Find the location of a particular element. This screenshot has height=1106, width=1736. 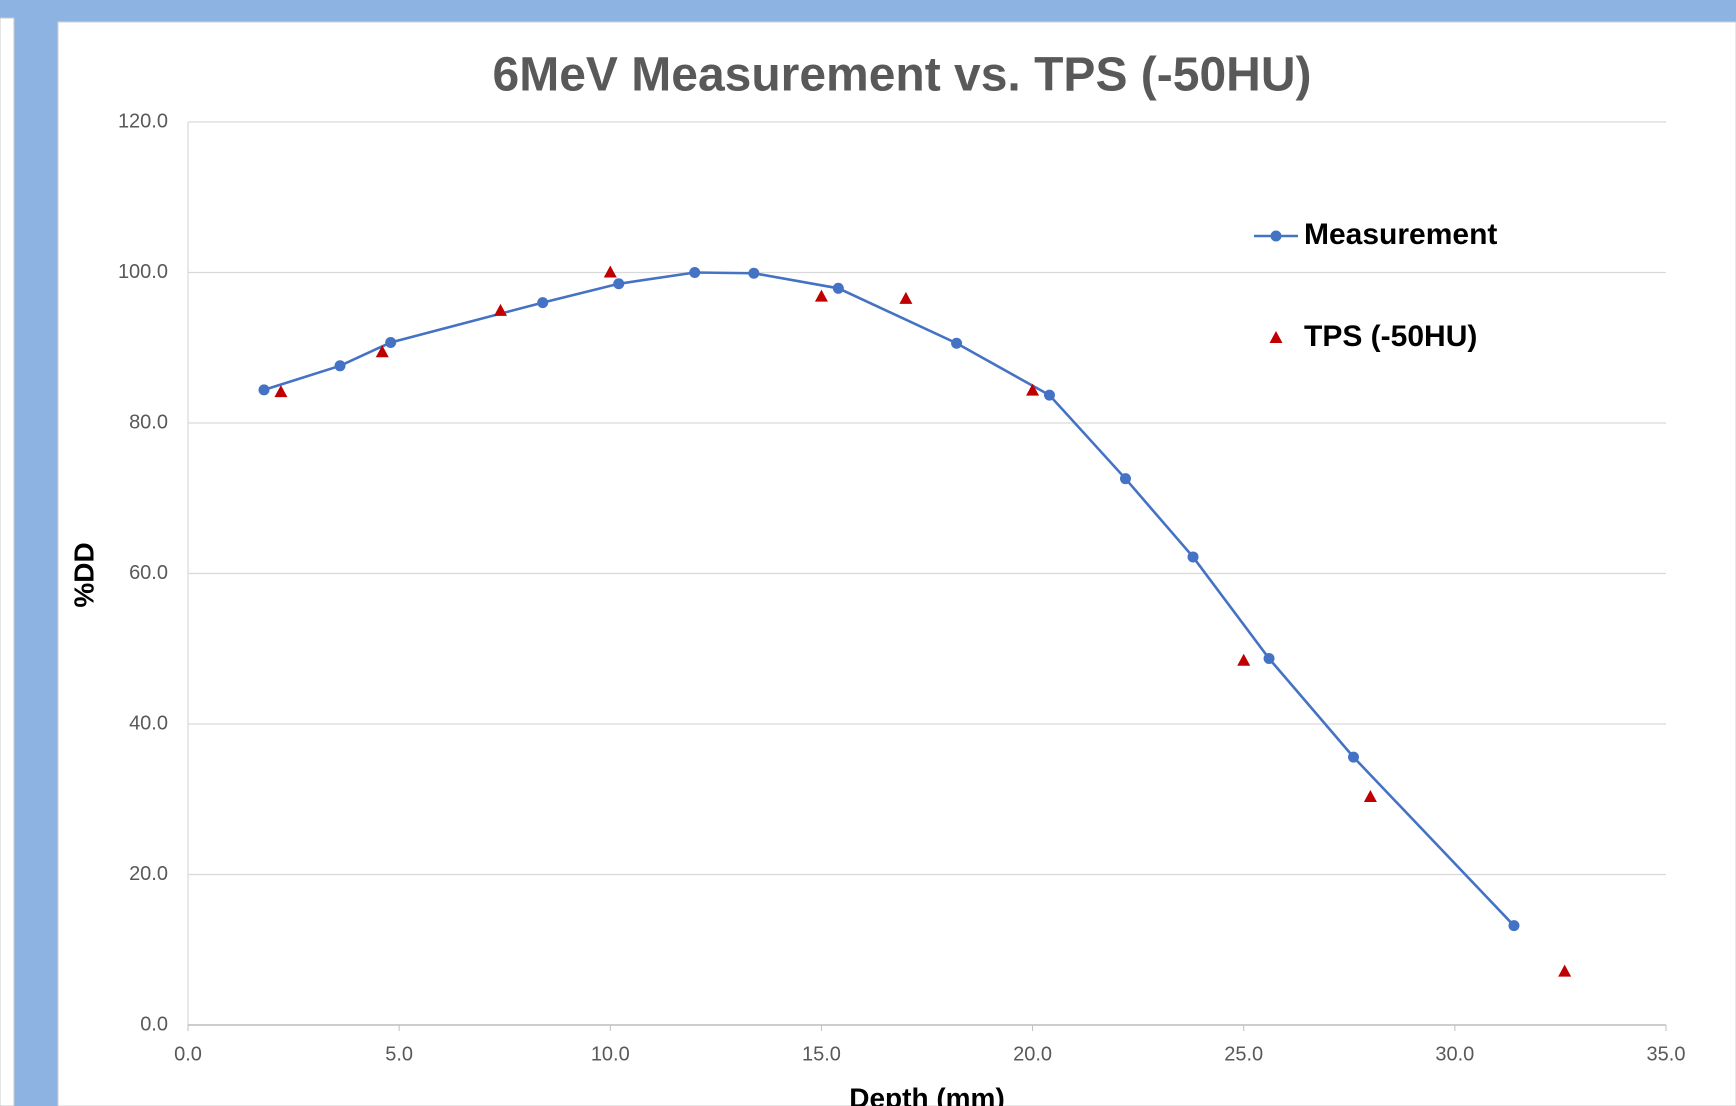

chart-title: 6MeV Measurement vs. TPS (-50HU) is located at coordinates (902, 75).